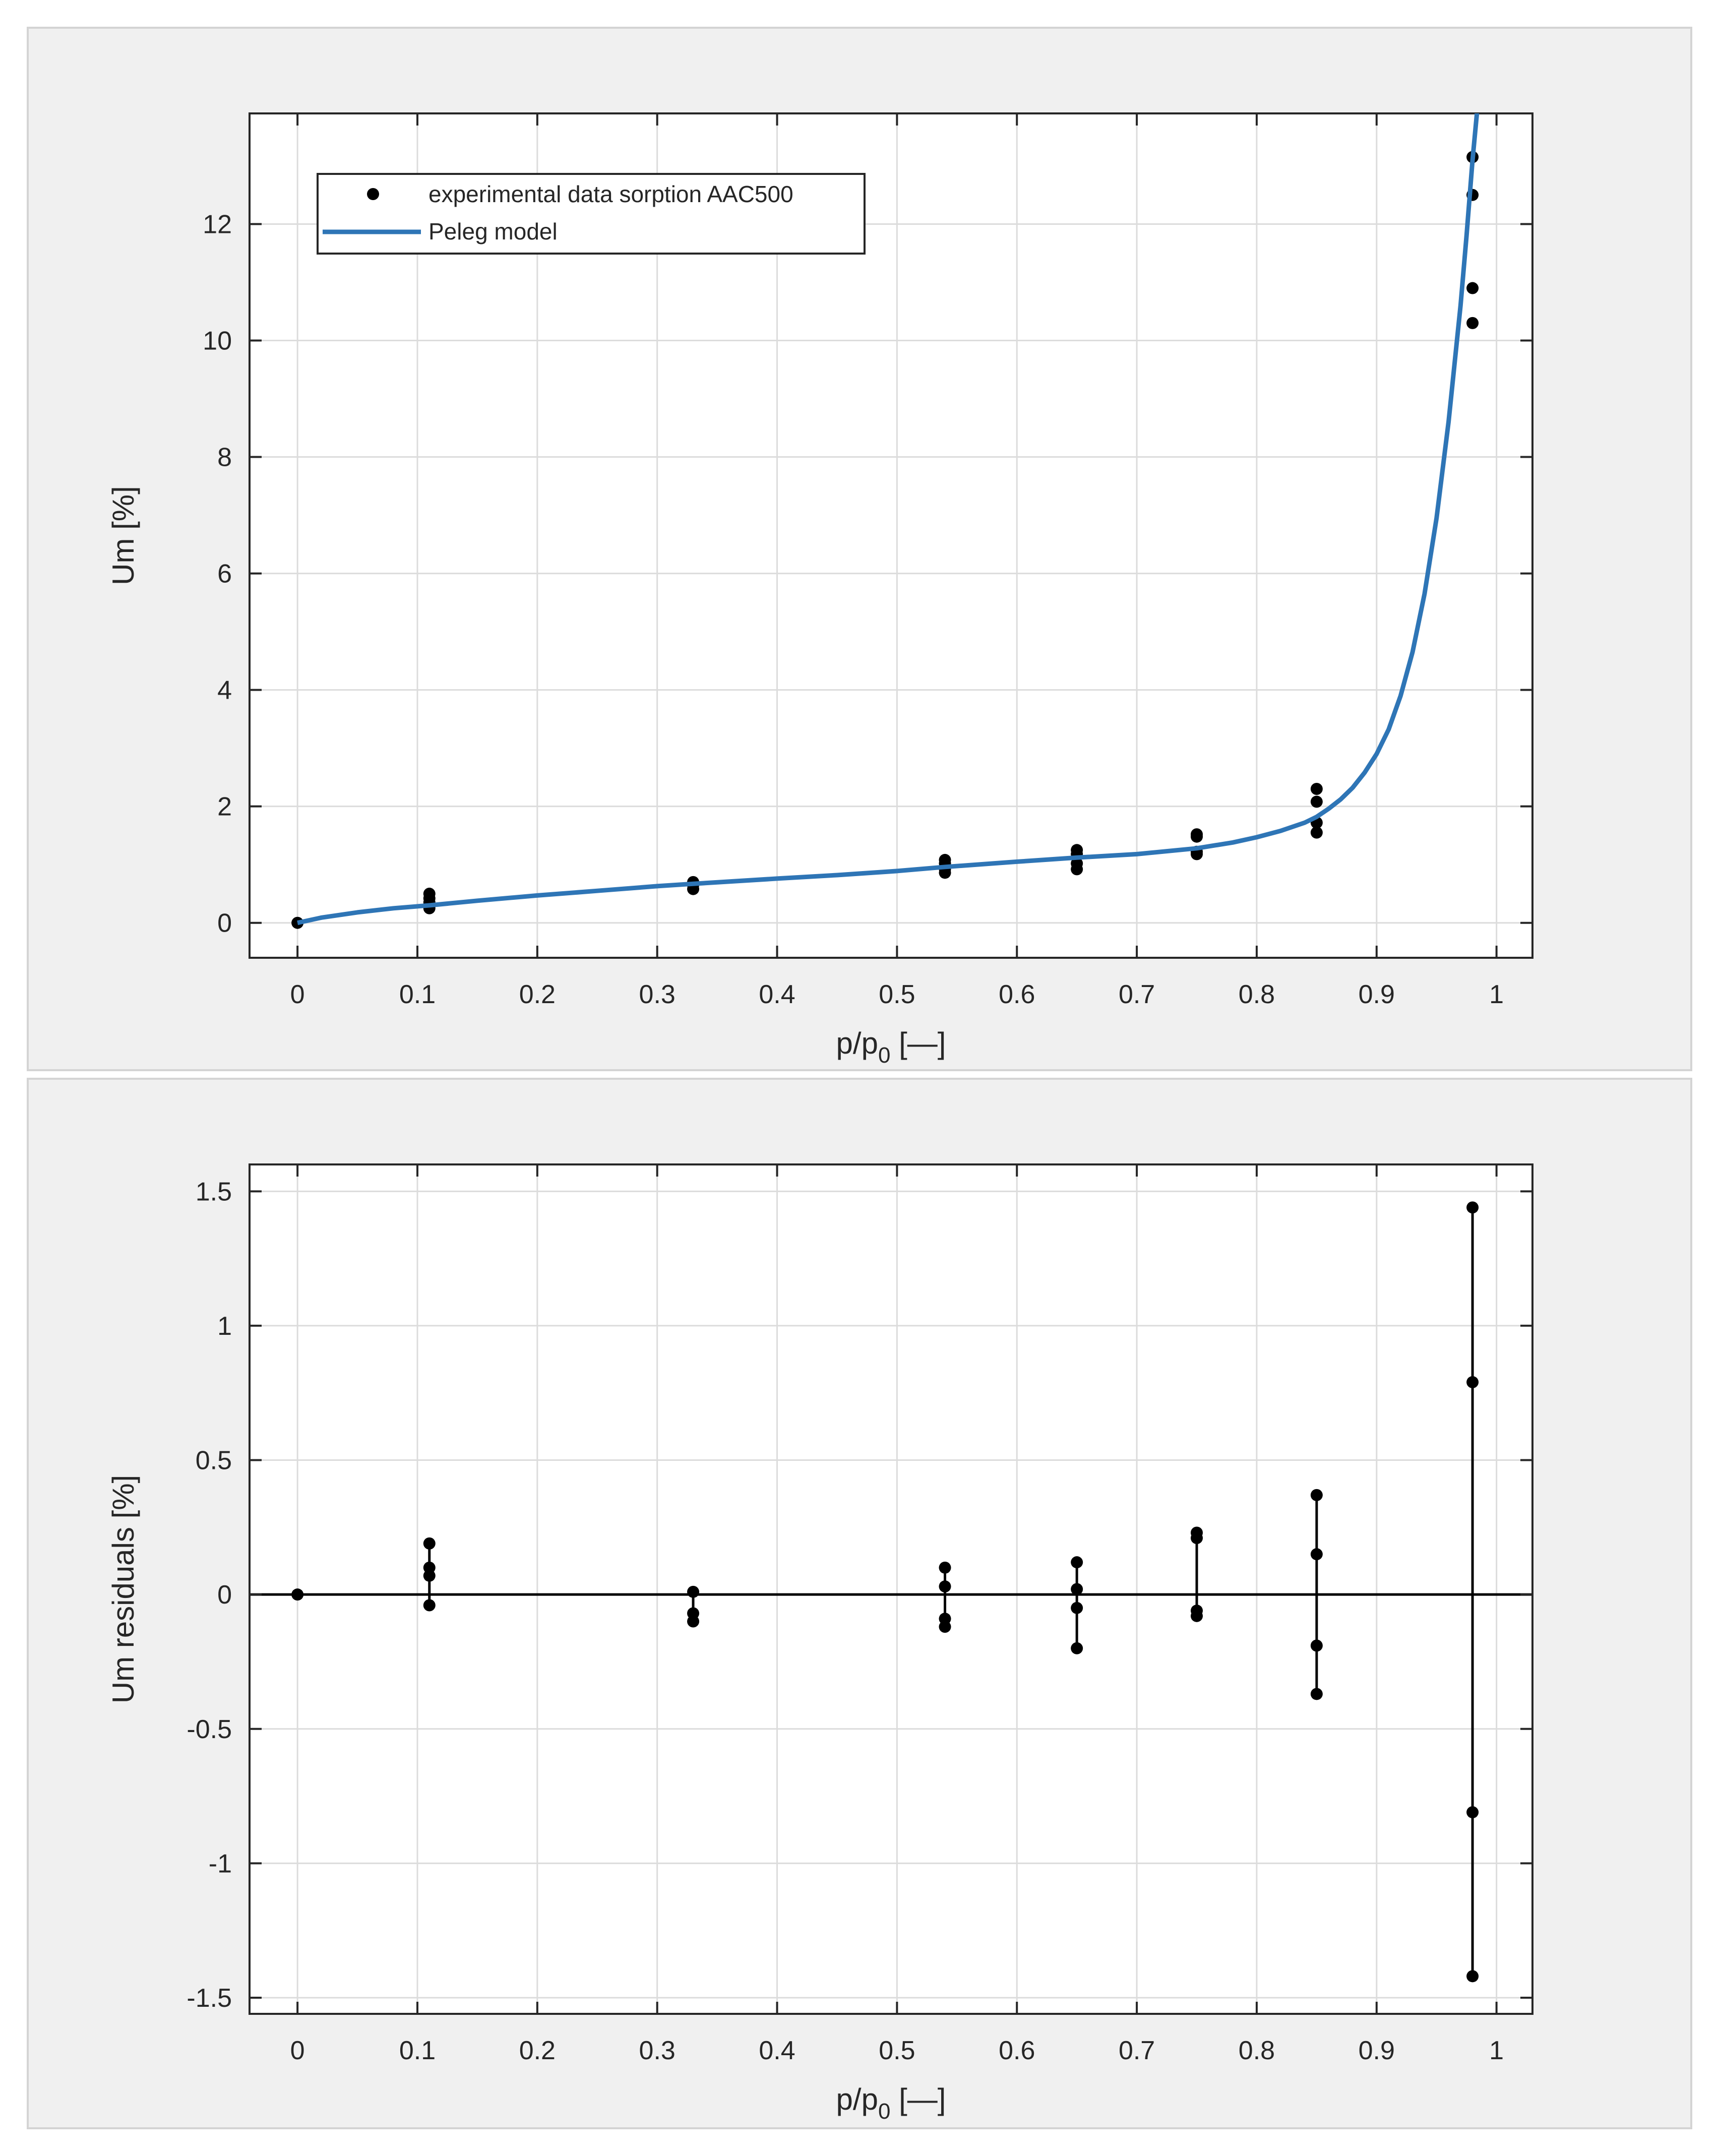 The width and height of the screenshot is (1719, 2156). What do you see at coordinates (657, 2050) in the screenshot?
I see `bottom-x-tick-label: 0.3` at bounding box center [657, 2050].